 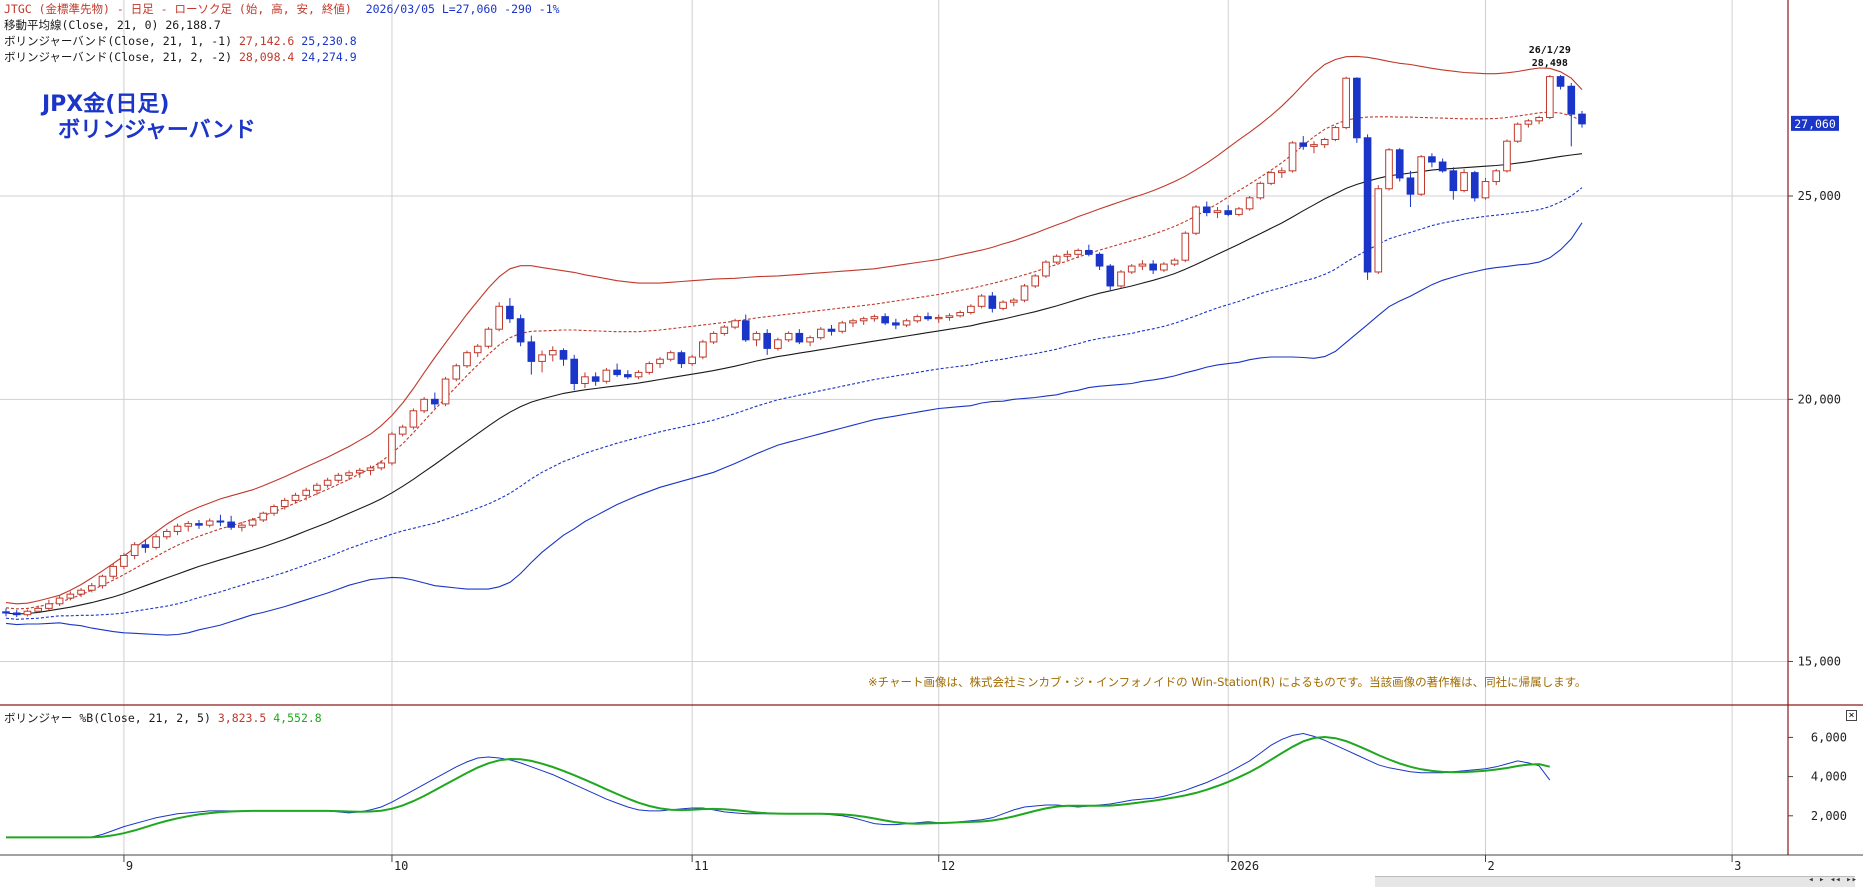 What do you see at coordinates (329, 57) in the screenshot?
I see `bb2-lower-value: 24,274.9` at bounding box center [329, 57].